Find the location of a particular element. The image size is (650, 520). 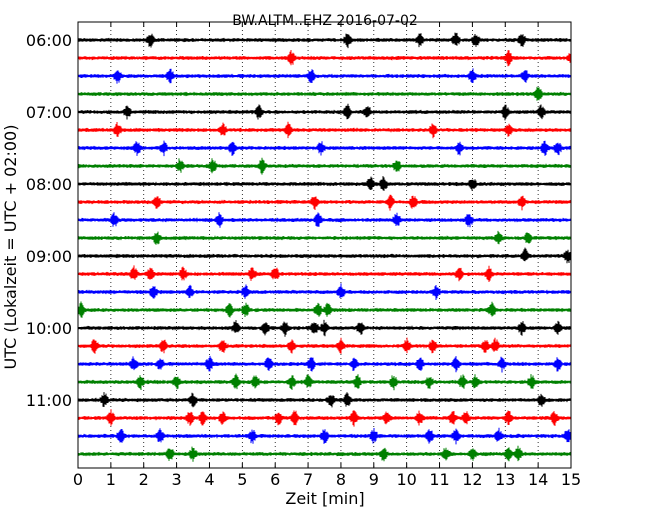

trace-06:00 is located at coordinates (324, 40).